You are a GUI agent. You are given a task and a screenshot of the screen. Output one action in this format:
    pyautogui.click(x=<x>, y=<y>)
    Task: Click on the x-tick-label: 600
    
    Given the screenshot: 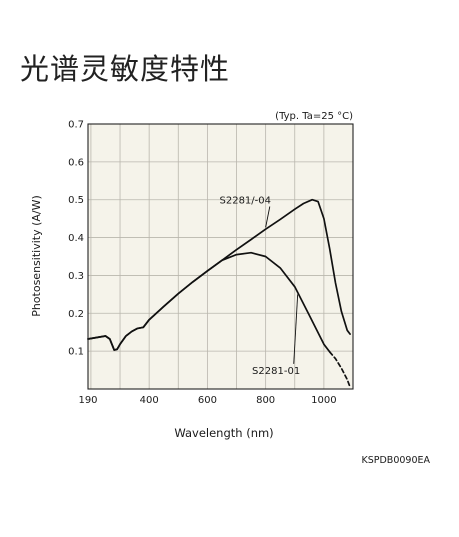 What is the action you would take?
    pyautogui.click(x=207, y=400)
    